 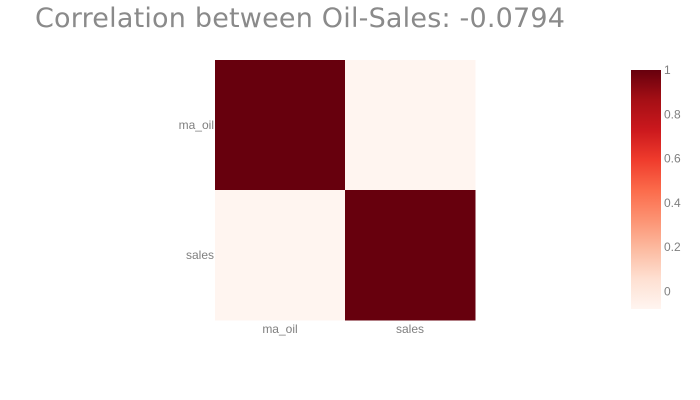 I want to click on colorbar: 0 0.2 0.4 0.6 0.8 1, so click(x=656, y=186).